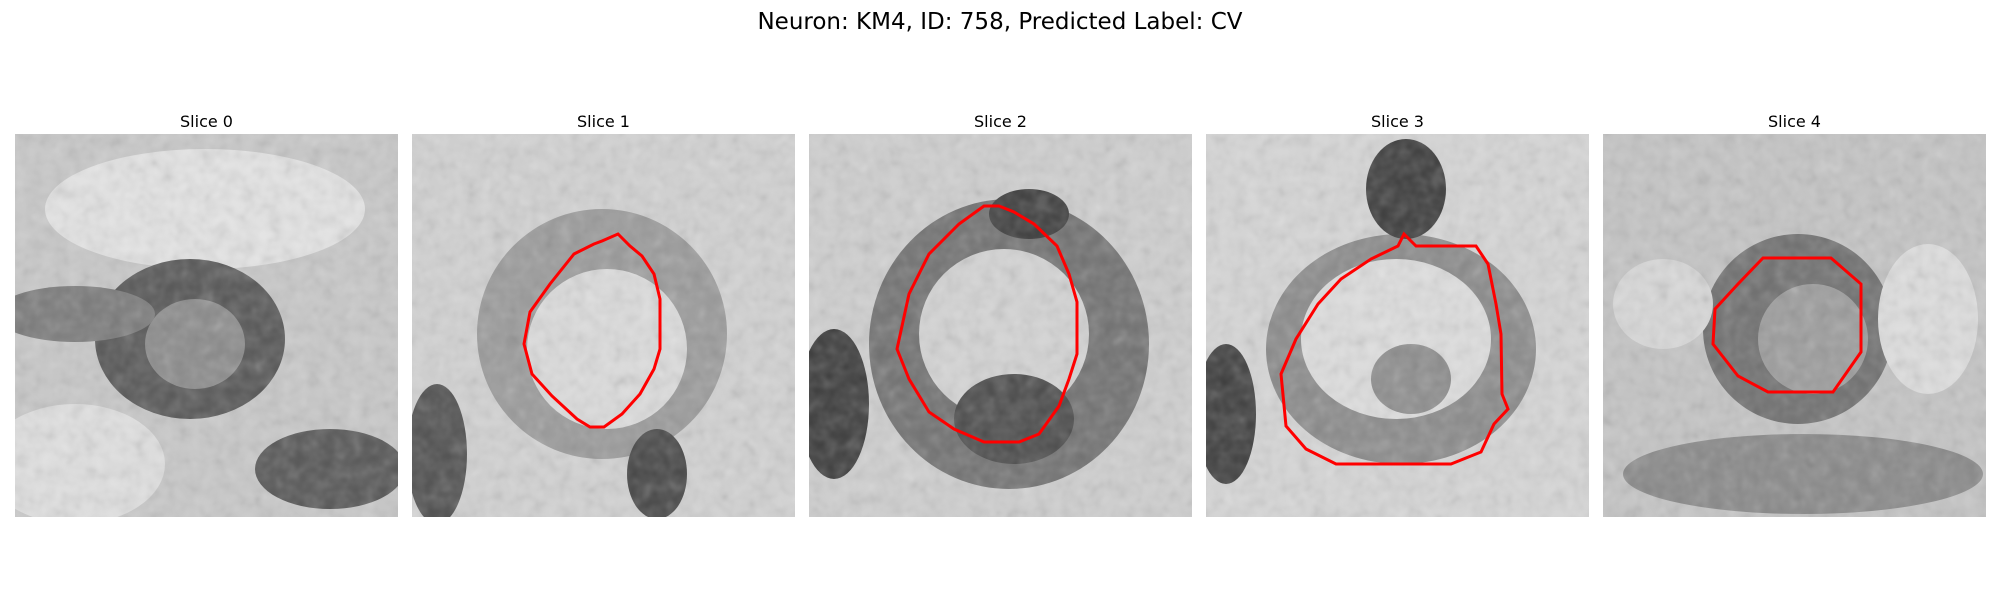 This screenshot has width=2000, height=600. What do you see at coordinates (206, 121) in the screenshot?
I see `slice-title-0: Slice 0` at bounding box center [206, 121].